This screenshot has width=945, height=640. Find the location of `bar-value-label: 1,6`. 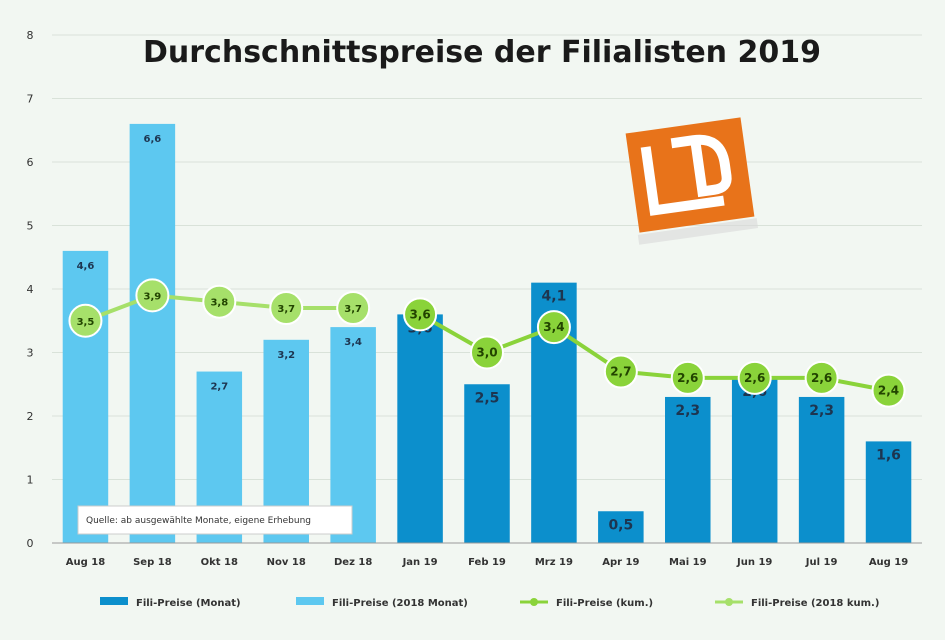

bar-value-label: 1,6 is located at coordinates (888, 455).